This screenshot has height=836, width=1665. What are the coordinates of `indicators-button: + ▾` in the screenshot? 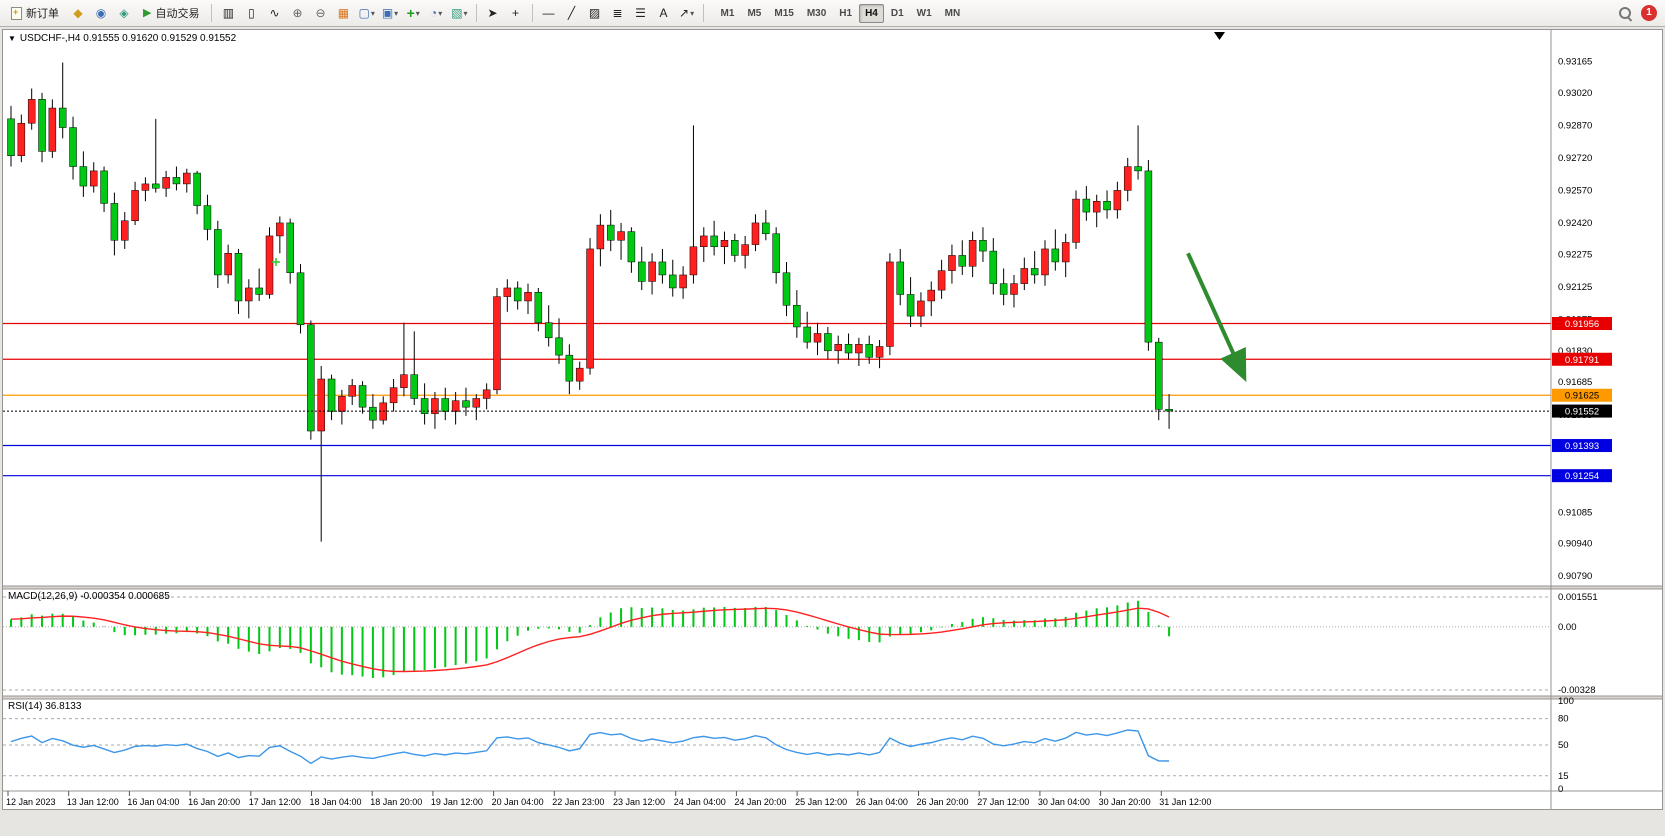 It's located at (413, 13).